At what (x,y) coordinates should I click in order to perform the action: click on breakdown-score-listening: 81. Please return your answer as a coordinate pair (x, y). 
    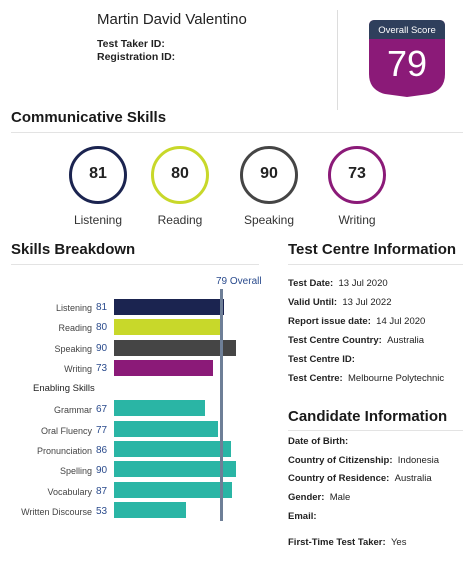
    Looking at the image, I should click on (102, 307).